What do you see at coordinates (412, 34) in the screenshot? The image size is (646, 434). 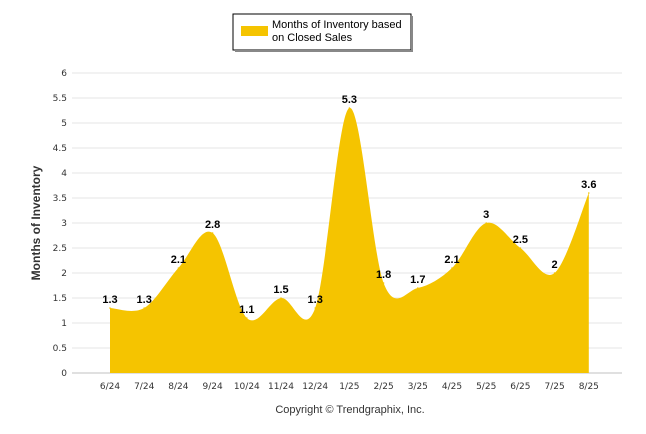 I see `legend-shadow` at bounding box center [412, 34].